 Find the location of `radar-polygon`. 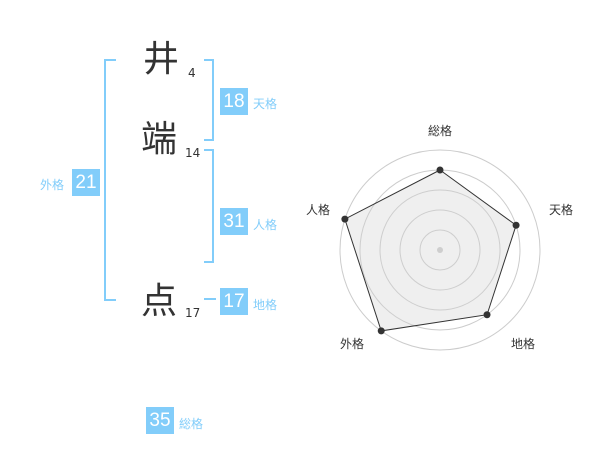

radar-polygon is located at coordinates (430, 250).